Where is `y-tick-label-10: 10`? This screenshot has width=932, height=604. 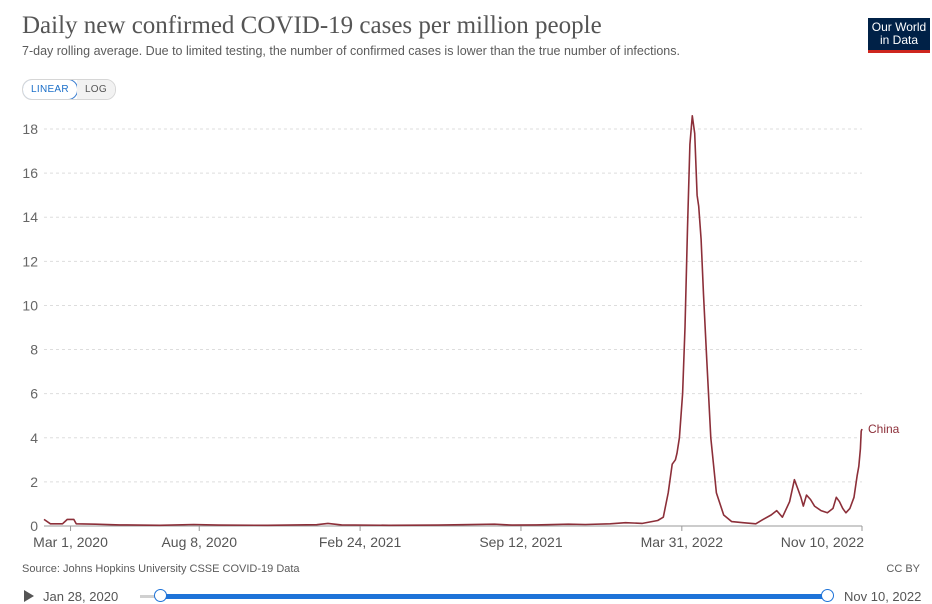 y-tick-label-10: 10 is located at coordinates (30, 305).